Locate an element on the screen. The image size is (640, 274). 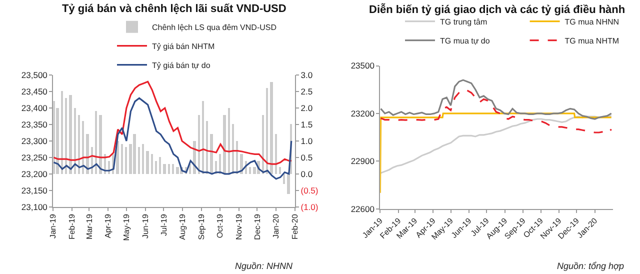
x-tick-label: Mar-19 is located at coordinates (89, 227).